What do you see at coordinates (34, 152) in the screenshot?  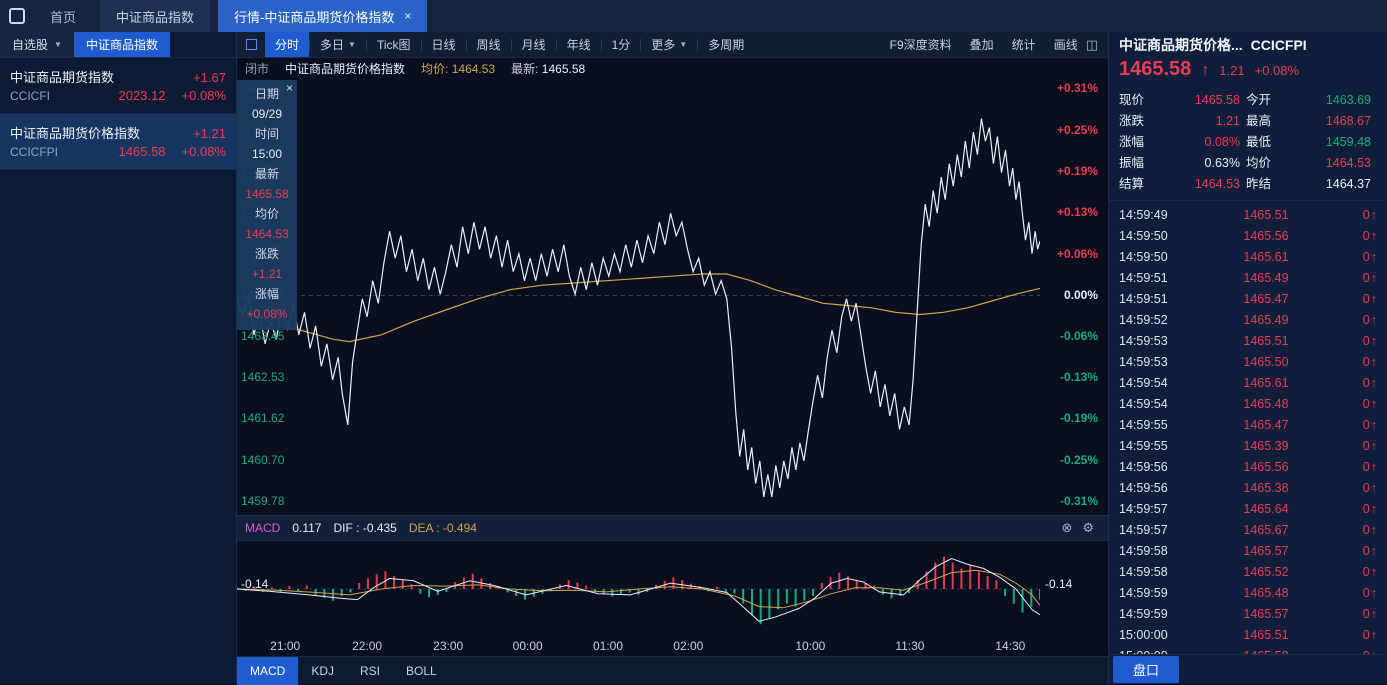 I see `instrument-code: CCICFPI` at bounding box center [34, 152].